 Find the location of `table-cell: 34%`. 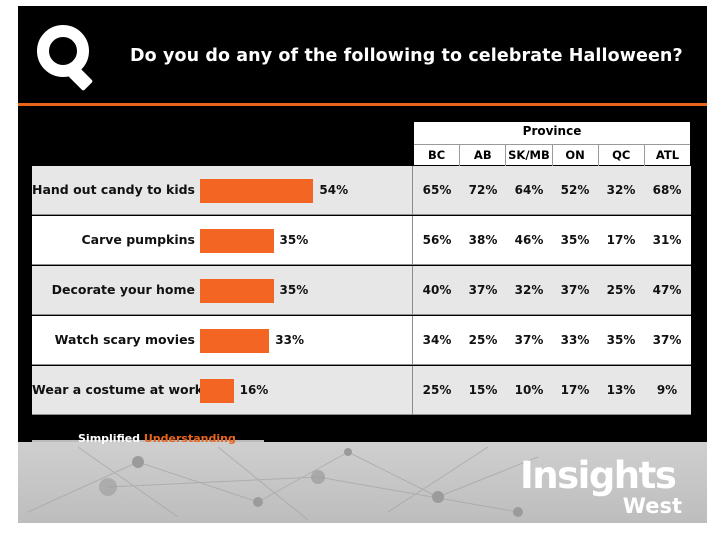

table-cell: 34% is located at coordinates (437, 340).